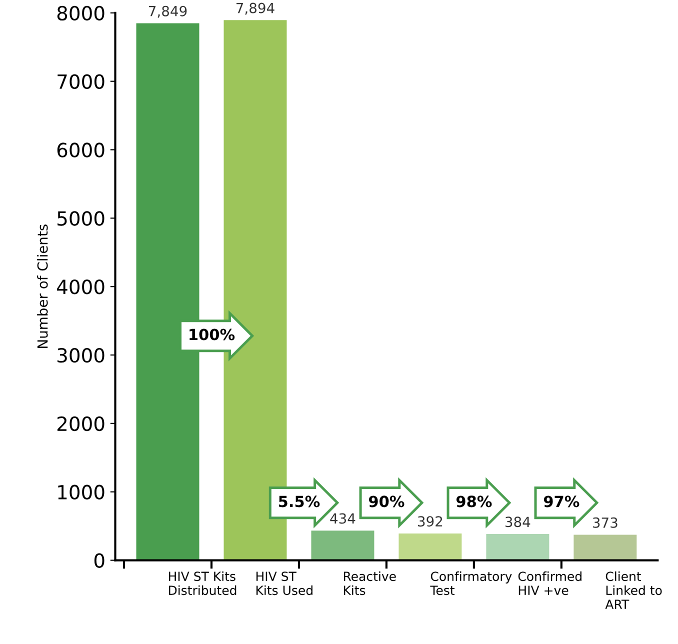 The image size is (678, 644). What do you see at coordinates (80, 424) in the screenshot?
I see `y-tick-label: 2000` at bounding box center [80, 424].